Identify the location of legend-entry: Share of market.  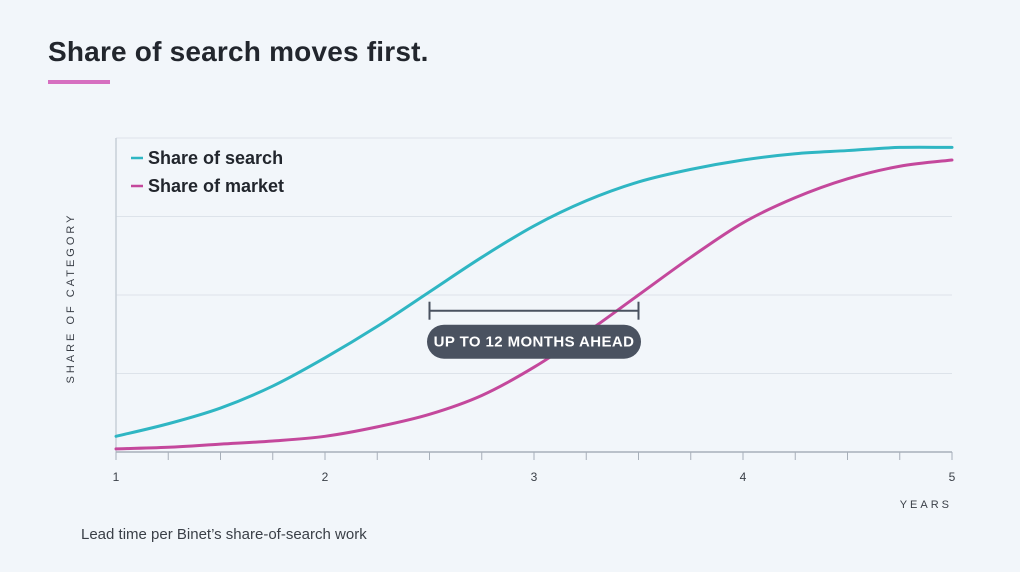
(216, 186).